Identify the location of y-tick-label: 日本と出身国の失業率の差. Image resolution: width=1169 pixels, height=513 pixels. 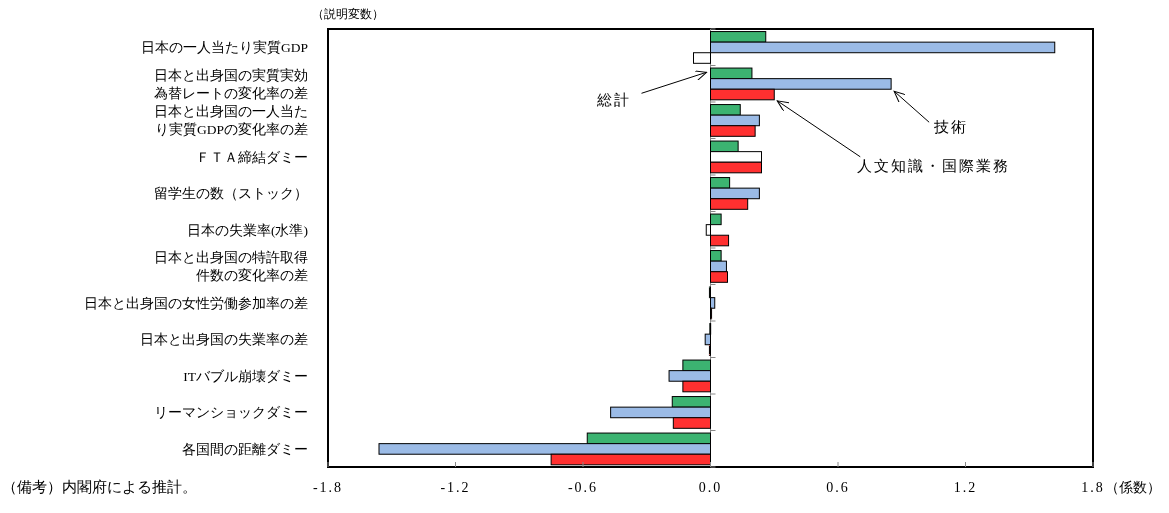
(224, 340).